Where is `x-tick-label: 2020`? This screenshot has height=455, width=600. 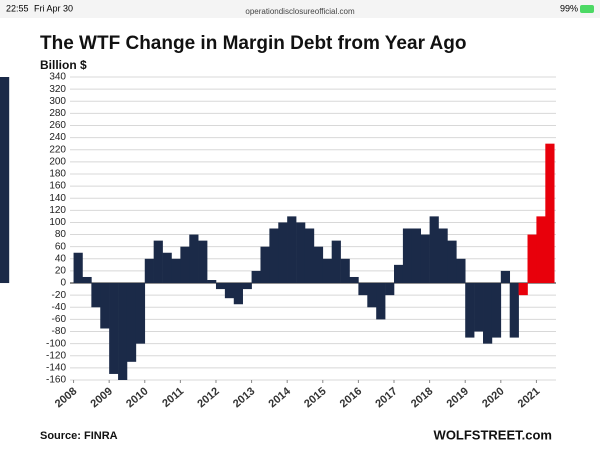 x-tick-label: 2020 is located at coordinates (493, 397).